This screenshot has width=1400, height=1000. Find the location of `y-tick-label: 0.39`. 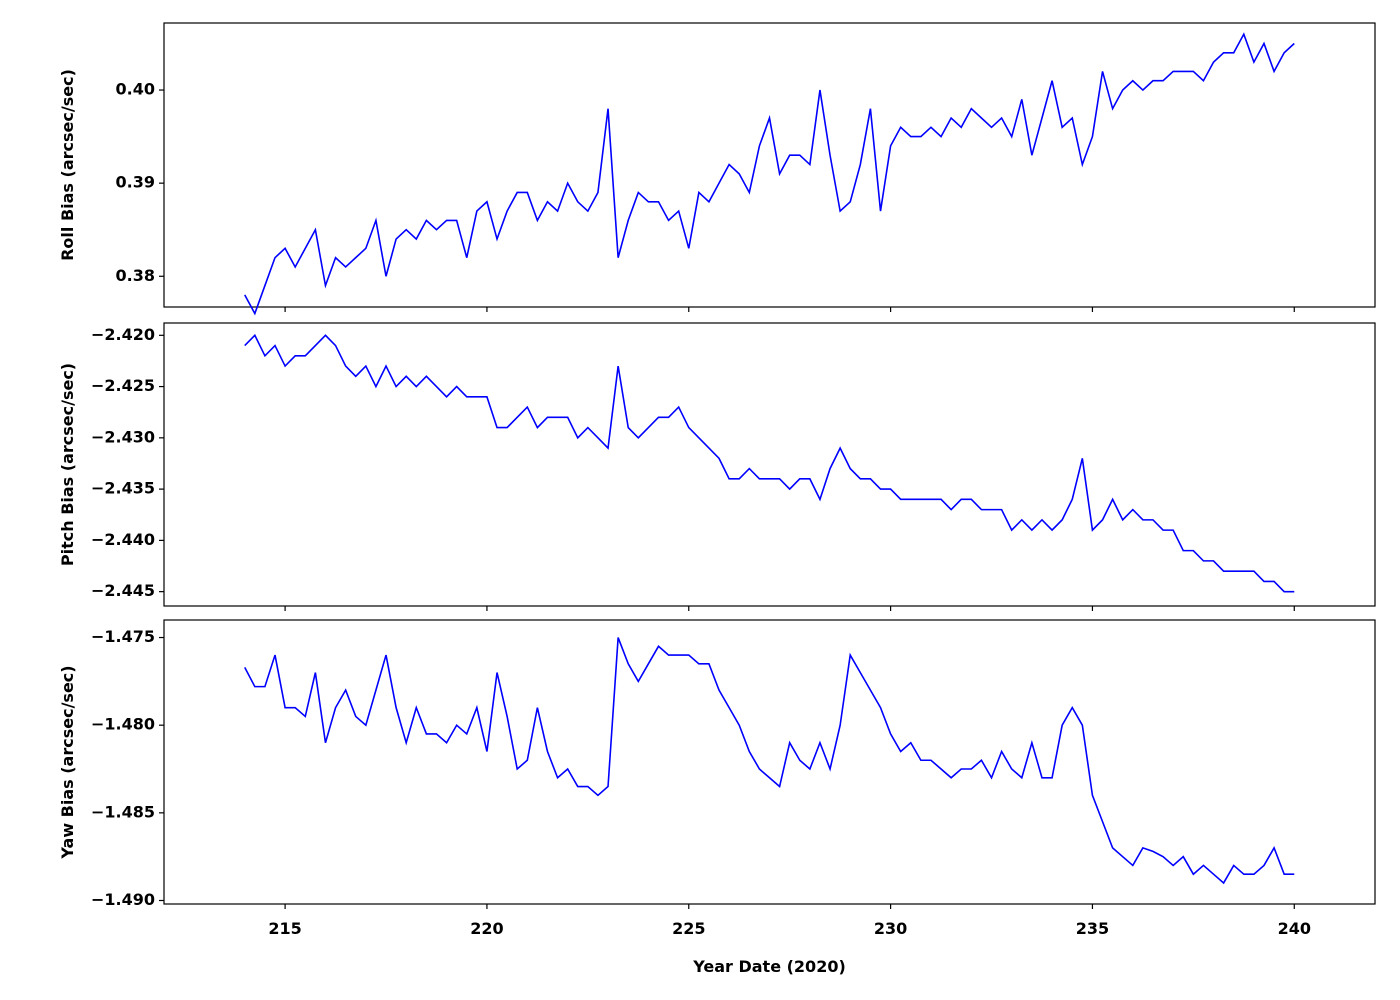

y-tick-label: 0.39 is located at coordinates (135, 182).